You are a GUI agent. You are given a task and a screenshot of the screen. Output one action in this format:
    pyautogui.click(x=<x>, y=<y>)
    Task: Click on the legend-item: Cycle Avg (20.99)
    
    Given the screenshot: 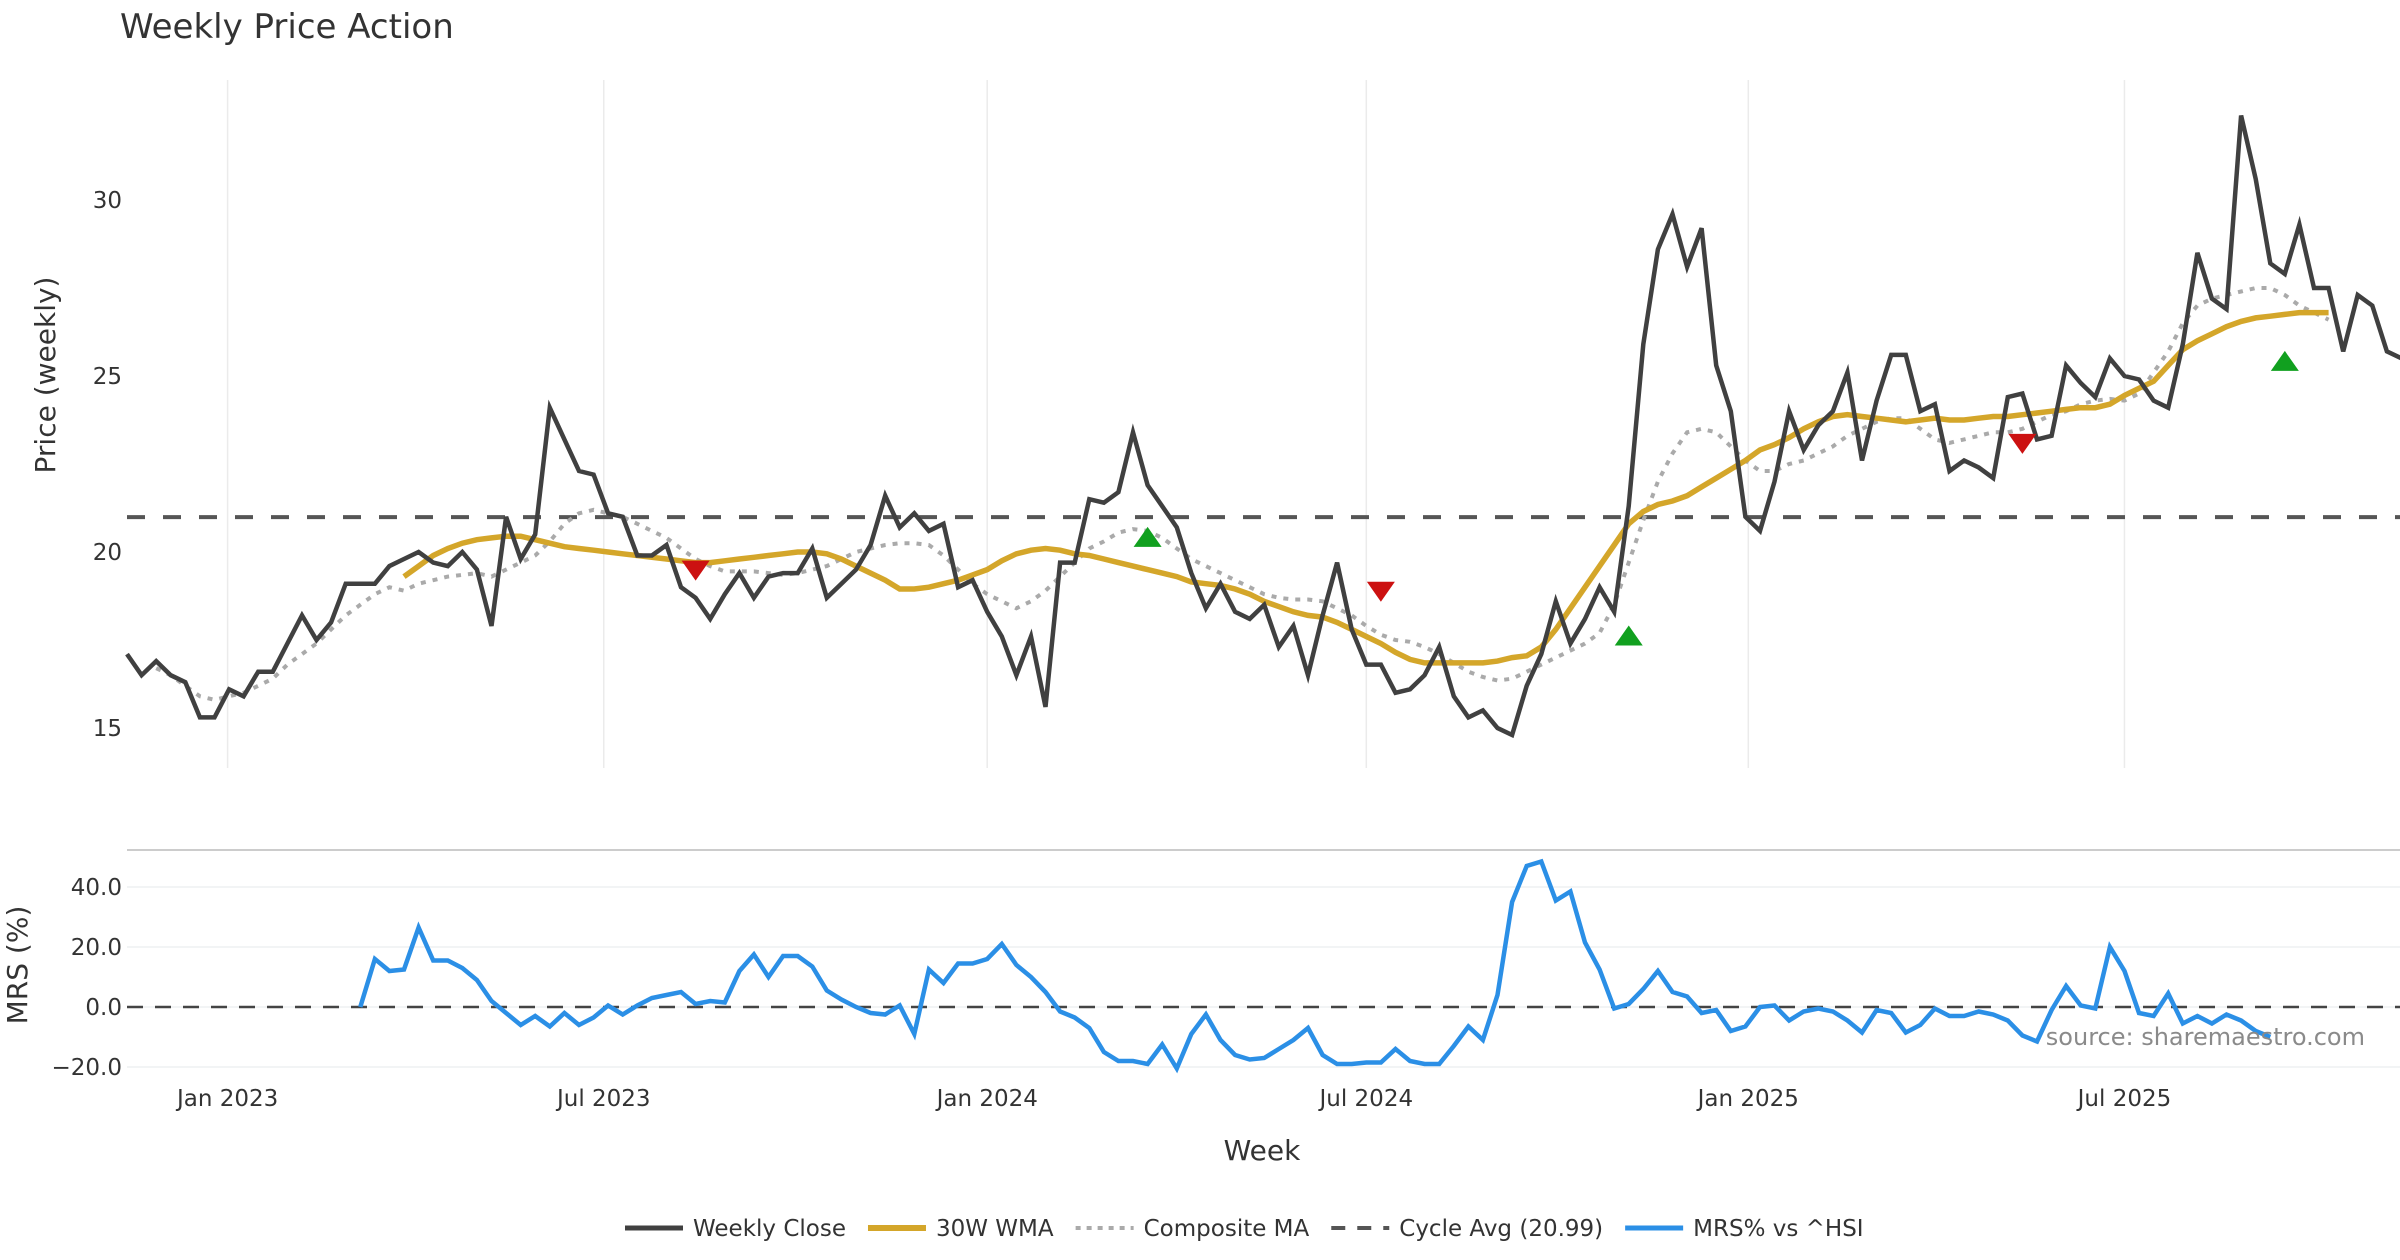 What is the action you would take?
    pyautogui.click(x=1467, y=1229)
    